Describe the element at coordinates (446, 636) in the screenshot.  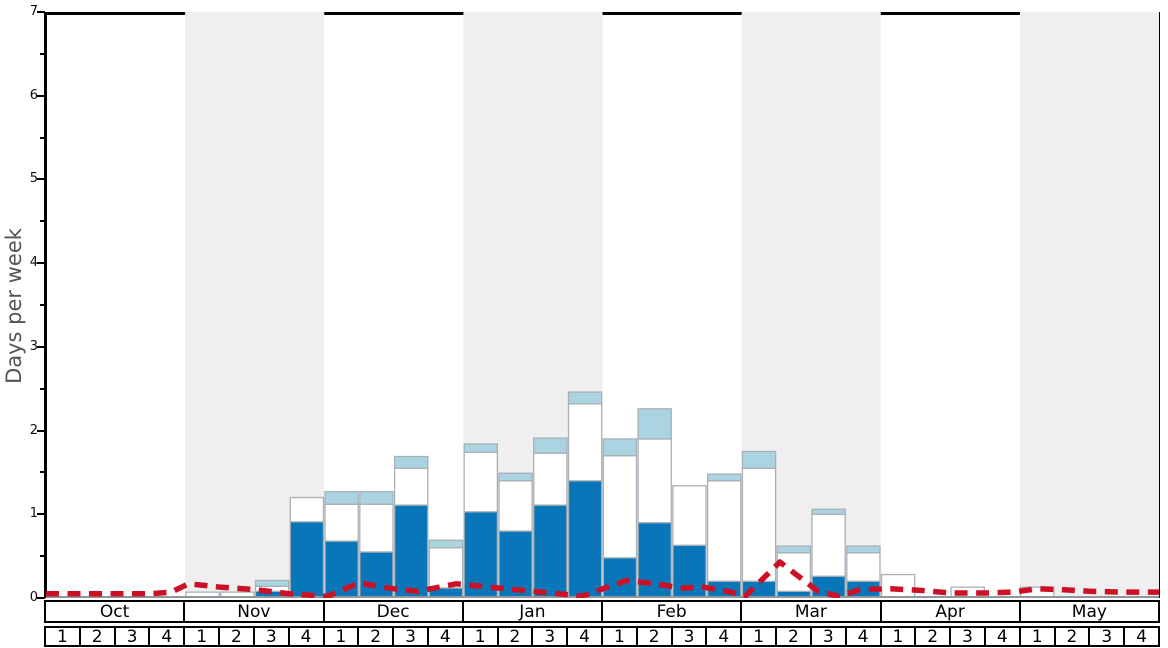
I see `week-cell-dec-4: 4` at that location.